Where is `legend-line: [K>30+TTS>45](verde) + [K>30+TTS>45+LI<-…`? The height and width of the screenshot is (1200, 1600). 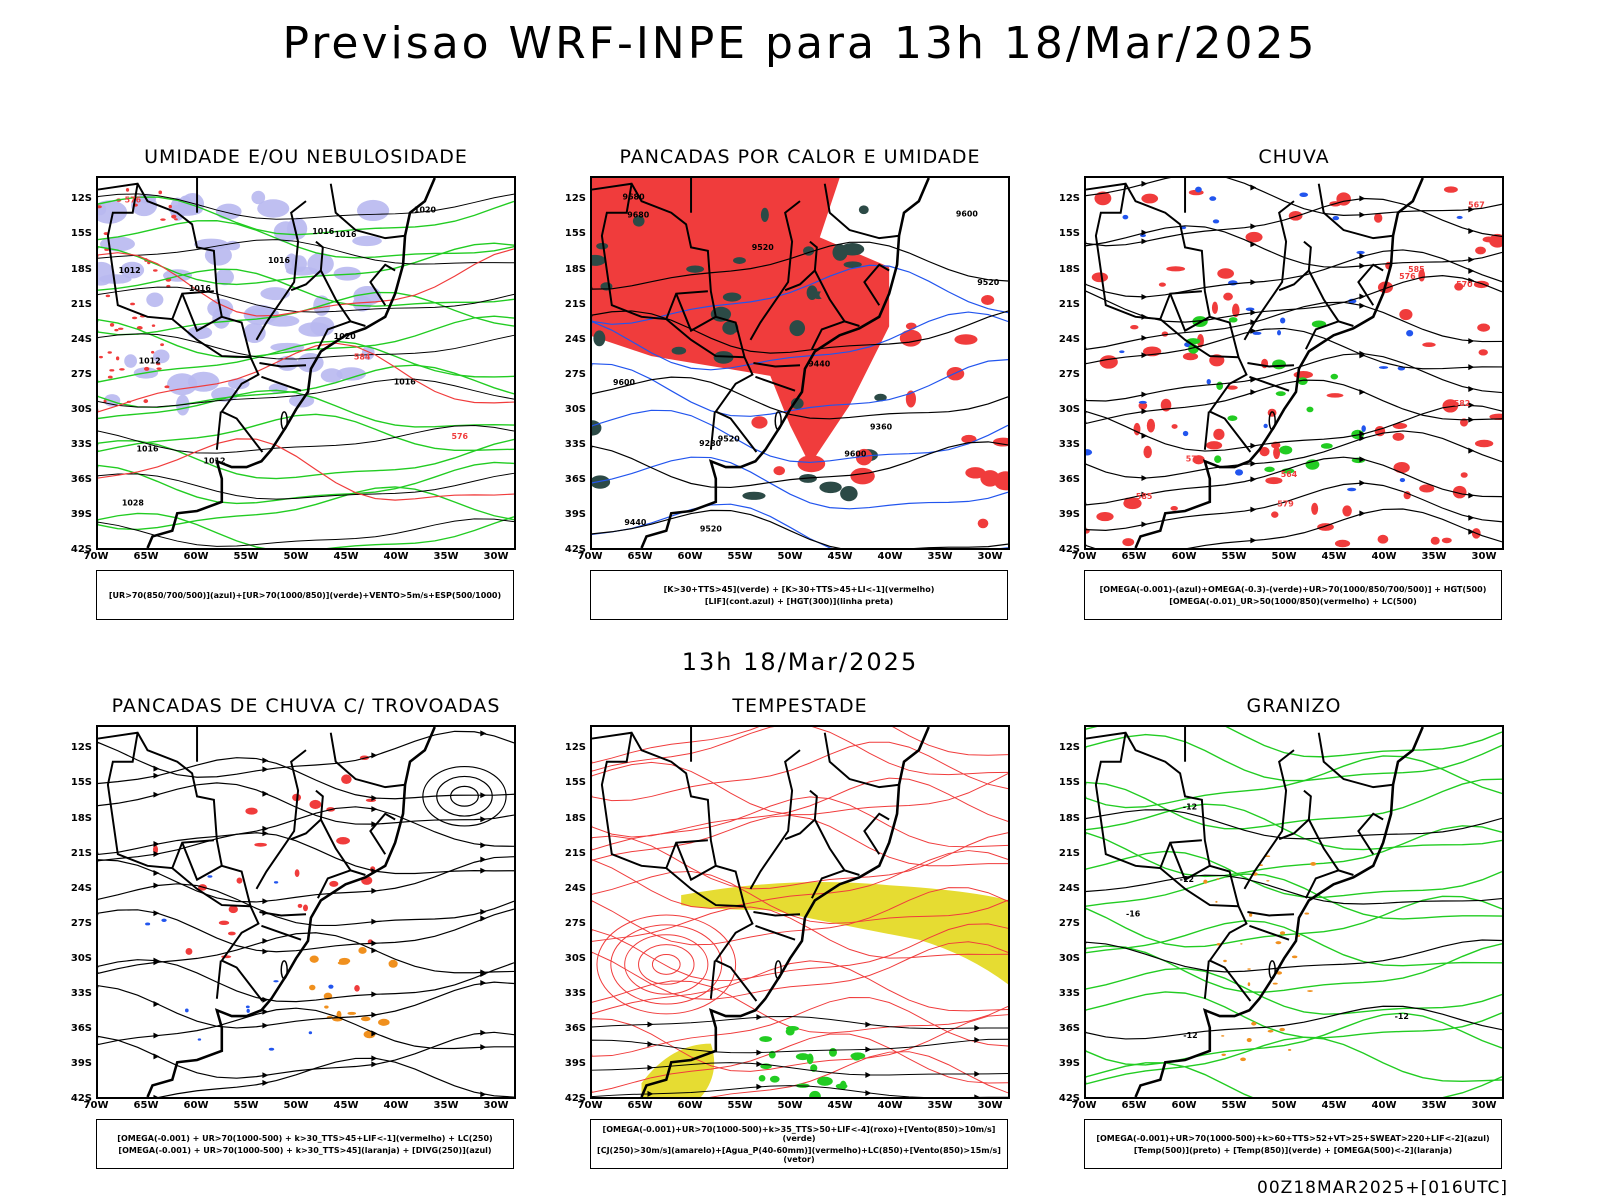
legend-line: [K>30+TTS>45](verde) + [K>30+TTS>45+LI<-… is located at coordinates (799, 589).